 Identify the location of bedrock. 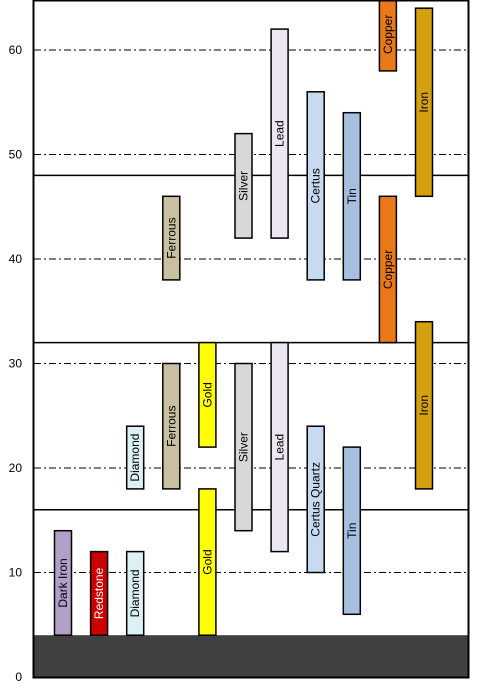
(251, 656).